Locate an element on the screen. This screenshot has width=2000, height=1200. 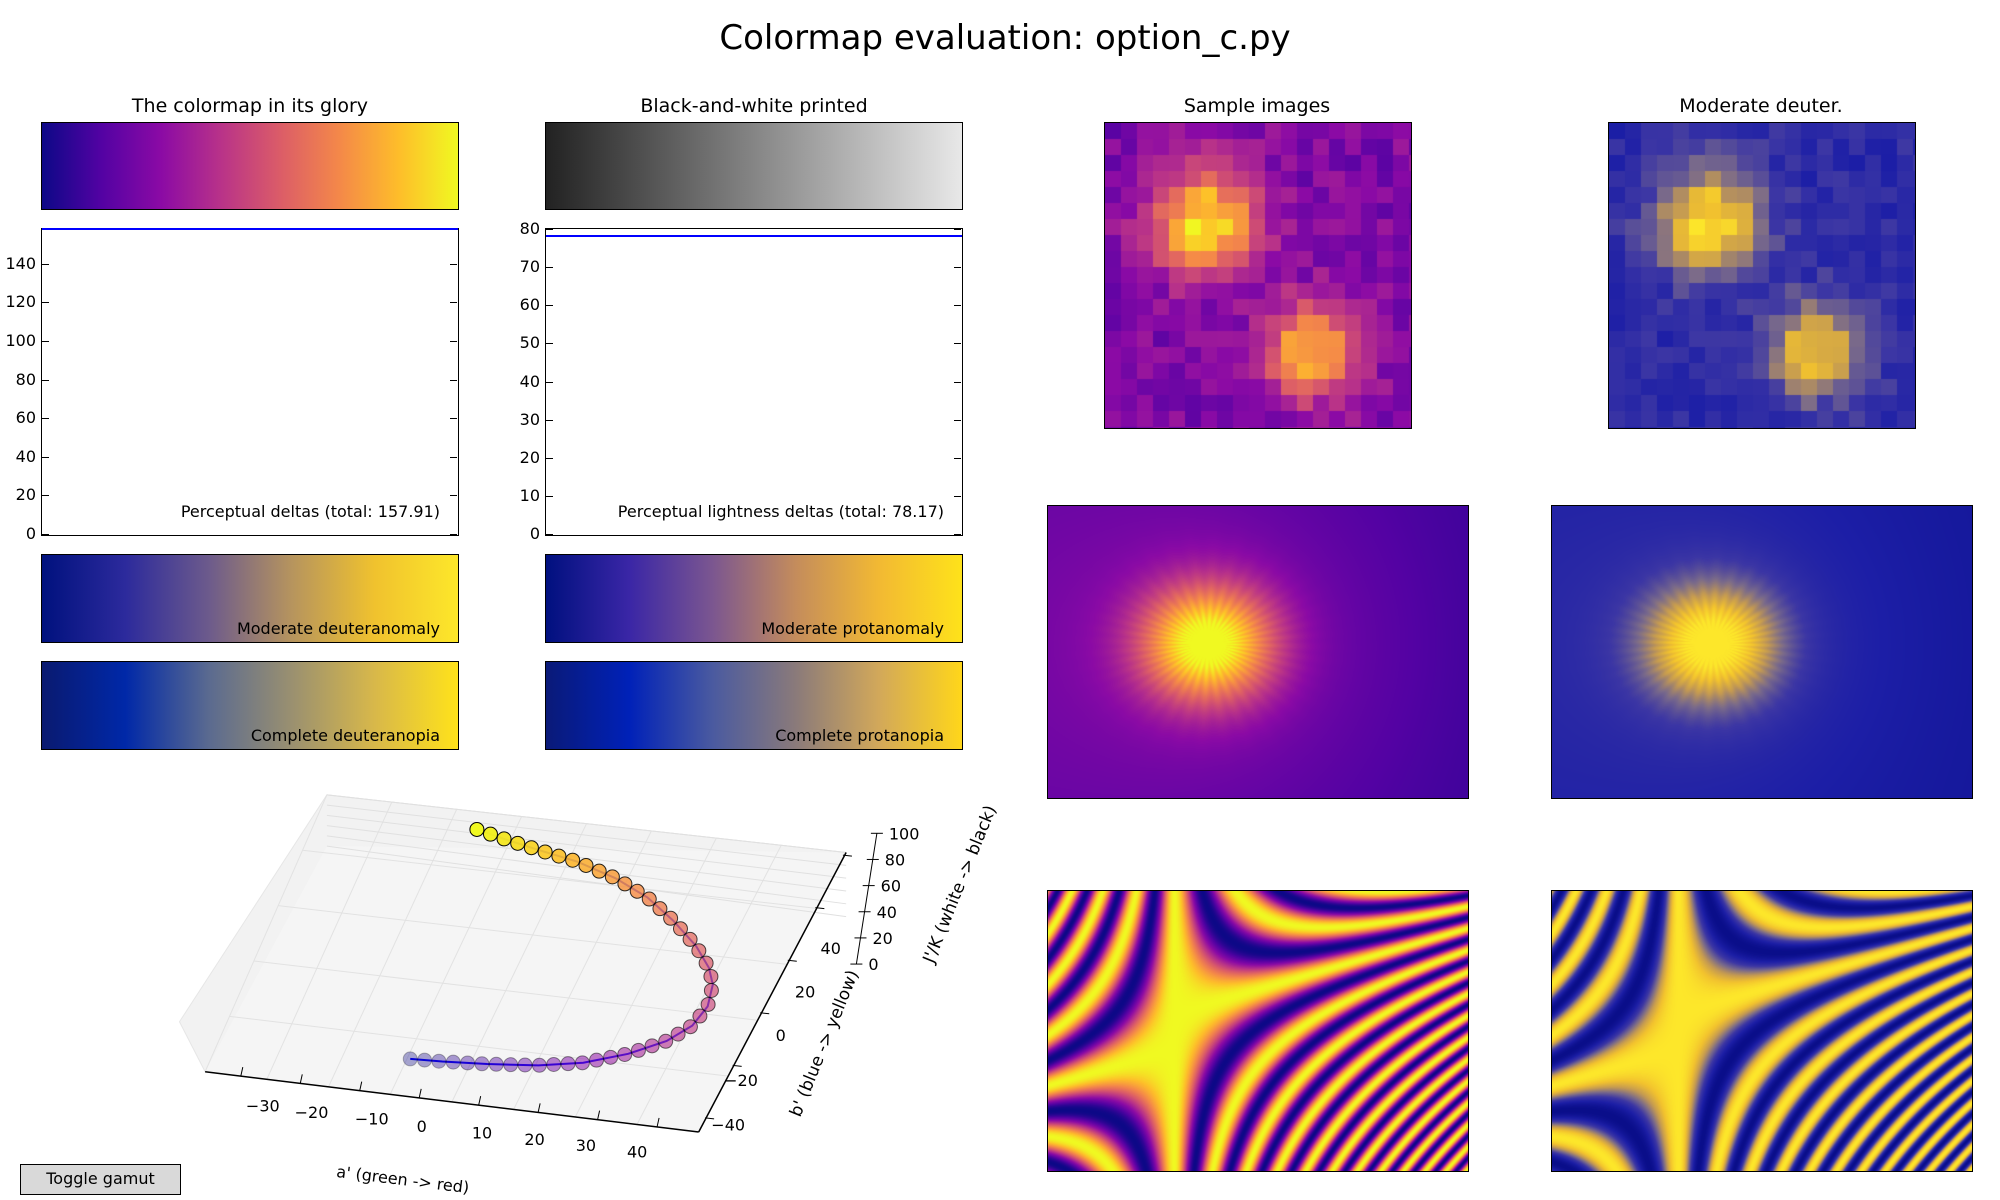
complete-protanopia-bar: Complete protanopia is located at coordinates (754, 705).